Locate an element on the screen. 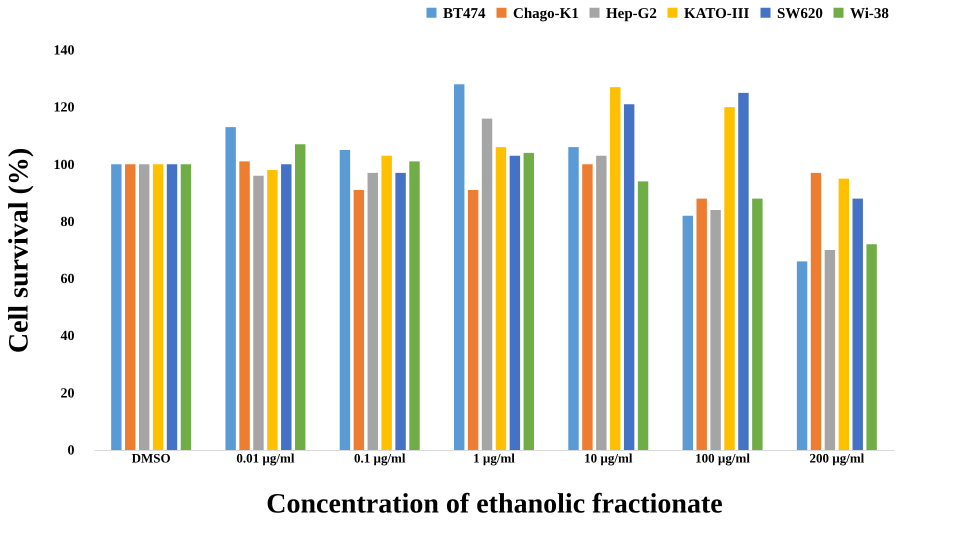 The image size is (979, 547). y-tick-label: 20 is located at coordinates (67, 394).